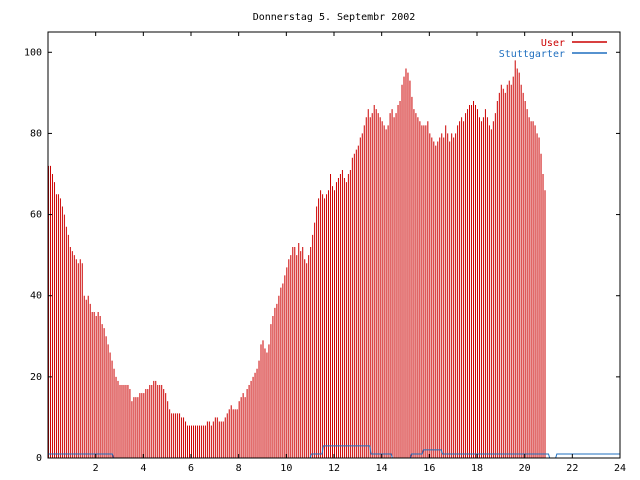 The image size is (640, 480). Describe the element at coordinates (36, 377) in the screenshot. I see `y-tick-label: 20` at that location.